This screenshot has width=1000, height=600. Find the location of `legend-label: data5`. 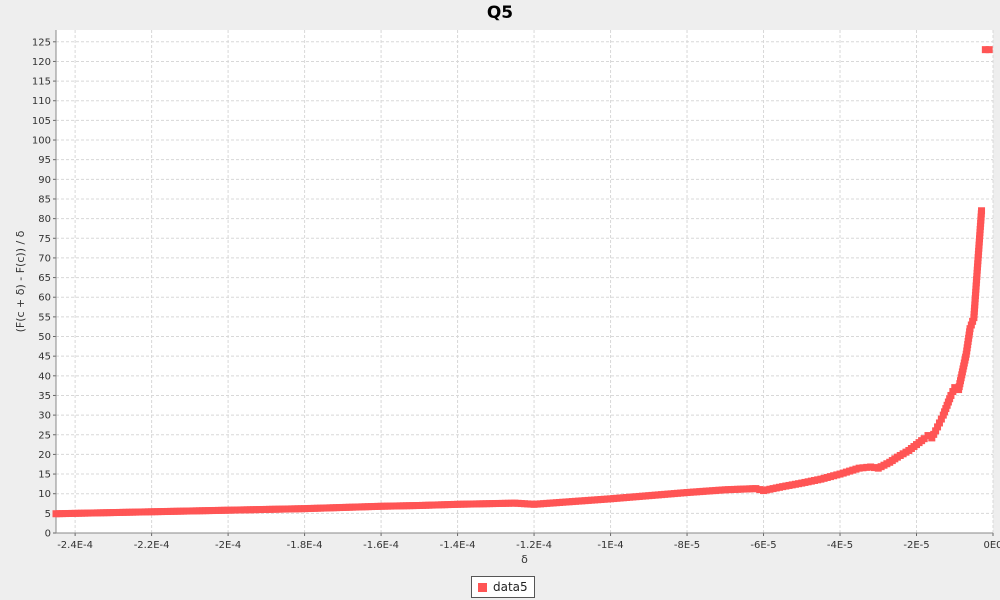

legend-label: data5 is located at coordinates (510, 587).